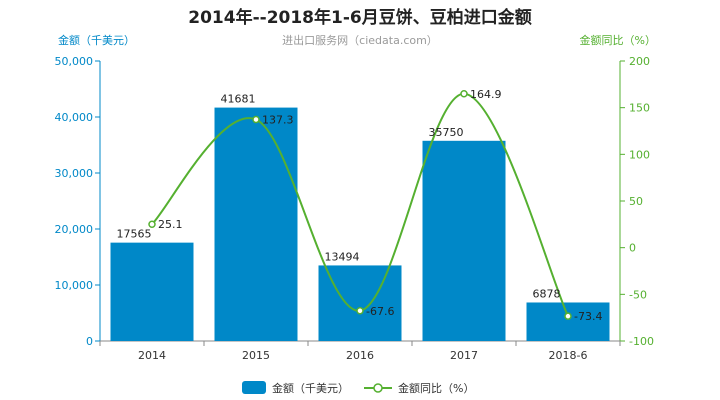  What do you see at coordinates (486, 94) in the screenshot?
I see `line-value-label: 164.9` at bounding box center [486, 94].